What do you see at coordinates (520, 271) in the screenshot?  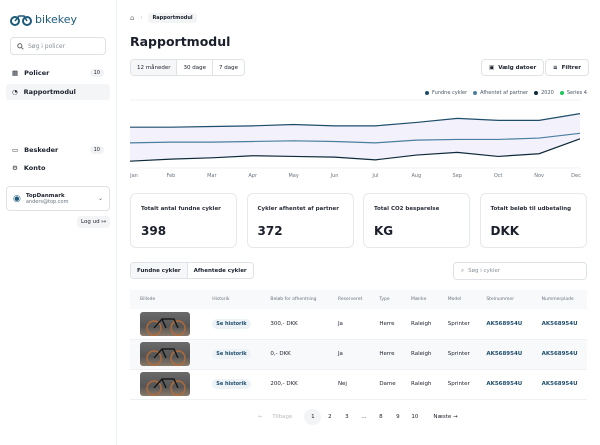 I see `bike-search-input: ⌕ Søg i cykler` at bounding box center [520, 271].